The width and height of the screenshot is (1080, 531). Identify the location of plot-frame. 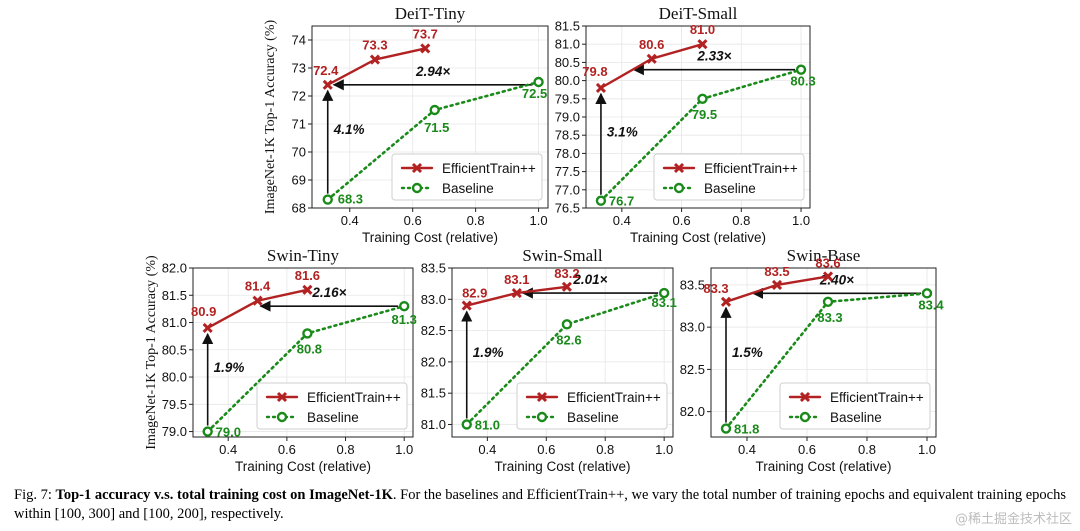
(430, 117).